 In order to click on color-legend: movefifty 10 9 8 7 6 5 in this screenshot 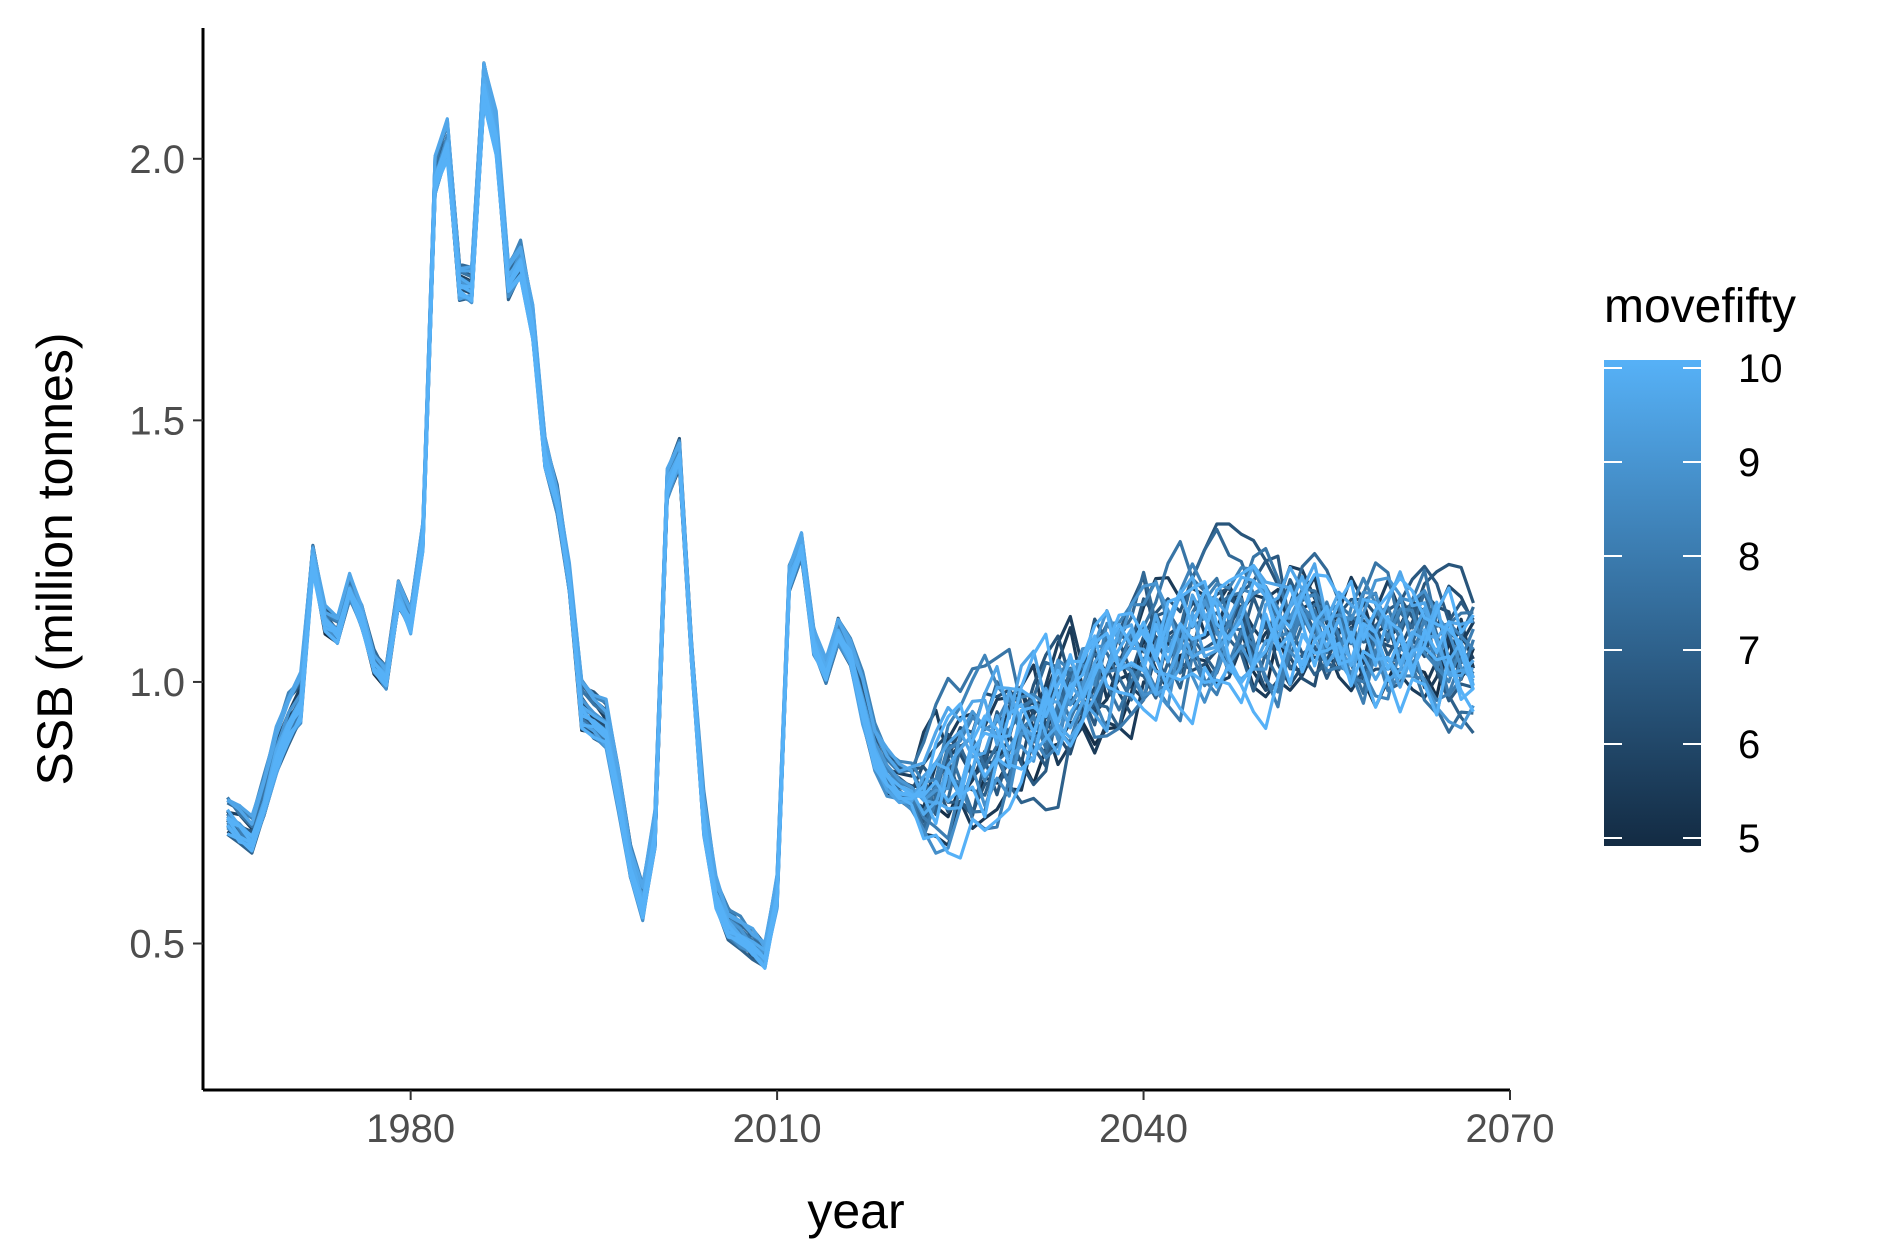, I will do `click(1700, 570)`.